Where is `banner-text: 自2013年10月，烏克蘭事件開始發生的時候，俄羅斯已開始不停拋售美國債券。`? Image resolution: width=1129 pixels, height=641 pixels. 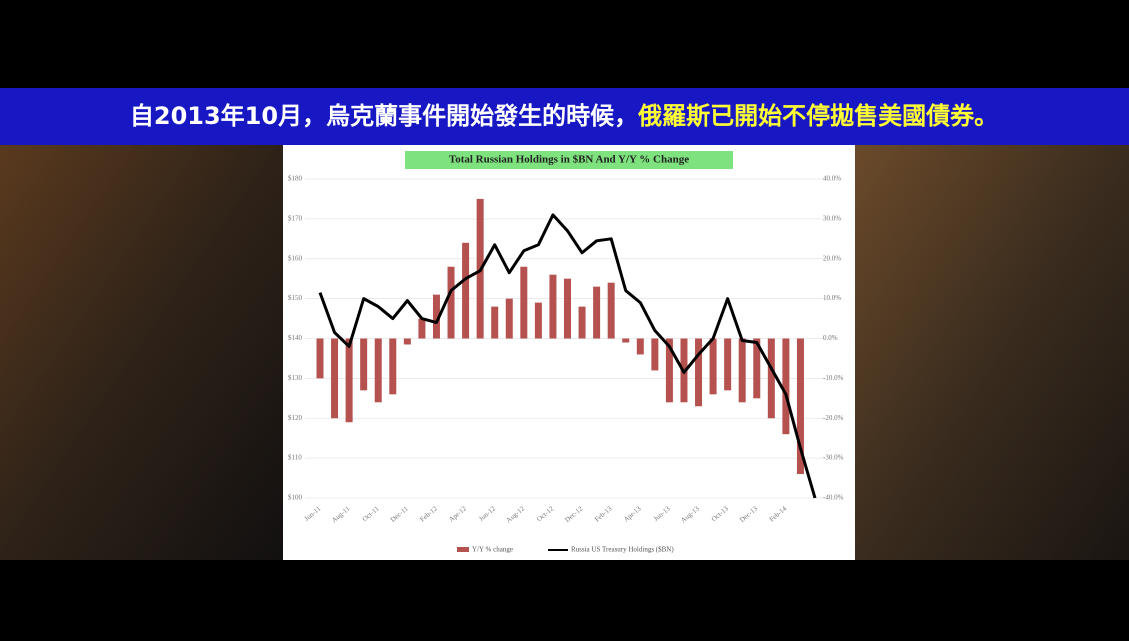
banner-text: 自2013年10月，烏克蘭事件開始發生的時候，俄羅斯已開始不停拋售美國債券。 is located at coordinates (564, 116).